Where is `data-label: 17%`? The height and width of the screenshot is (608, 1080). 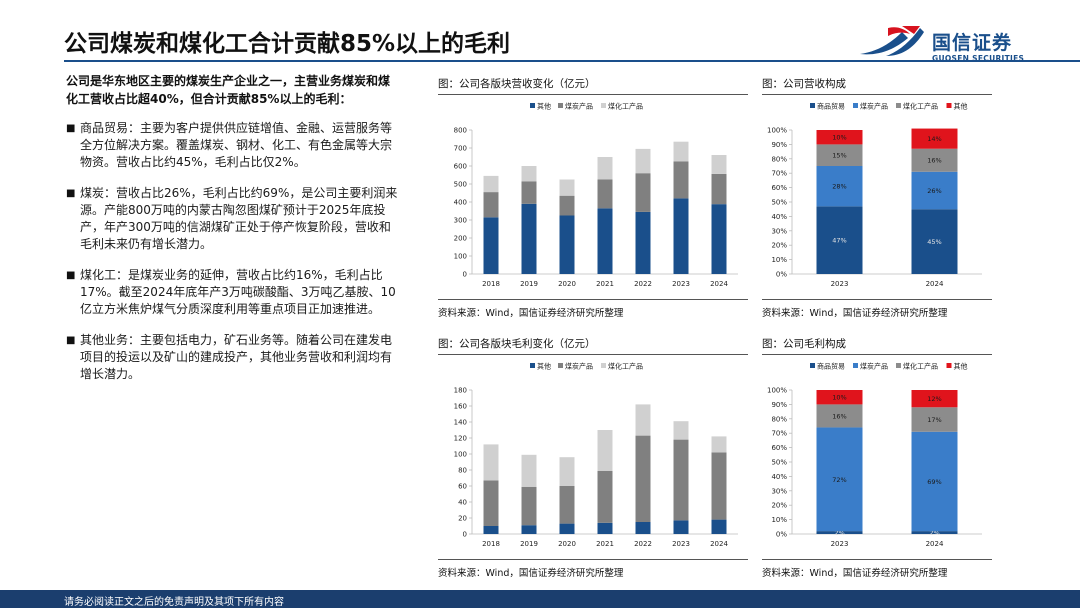 data-label: 17% is located at coordinates (934, 420).